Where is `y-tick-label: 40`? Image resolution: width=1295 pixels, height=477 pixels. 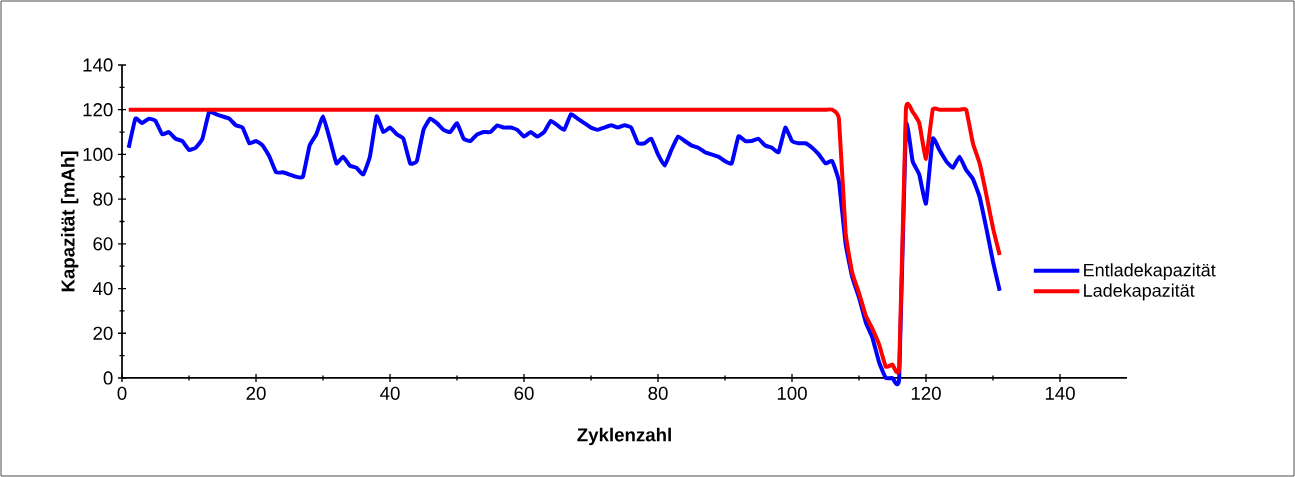 y-tick-label: 40 is located at coordinates (102, 288).